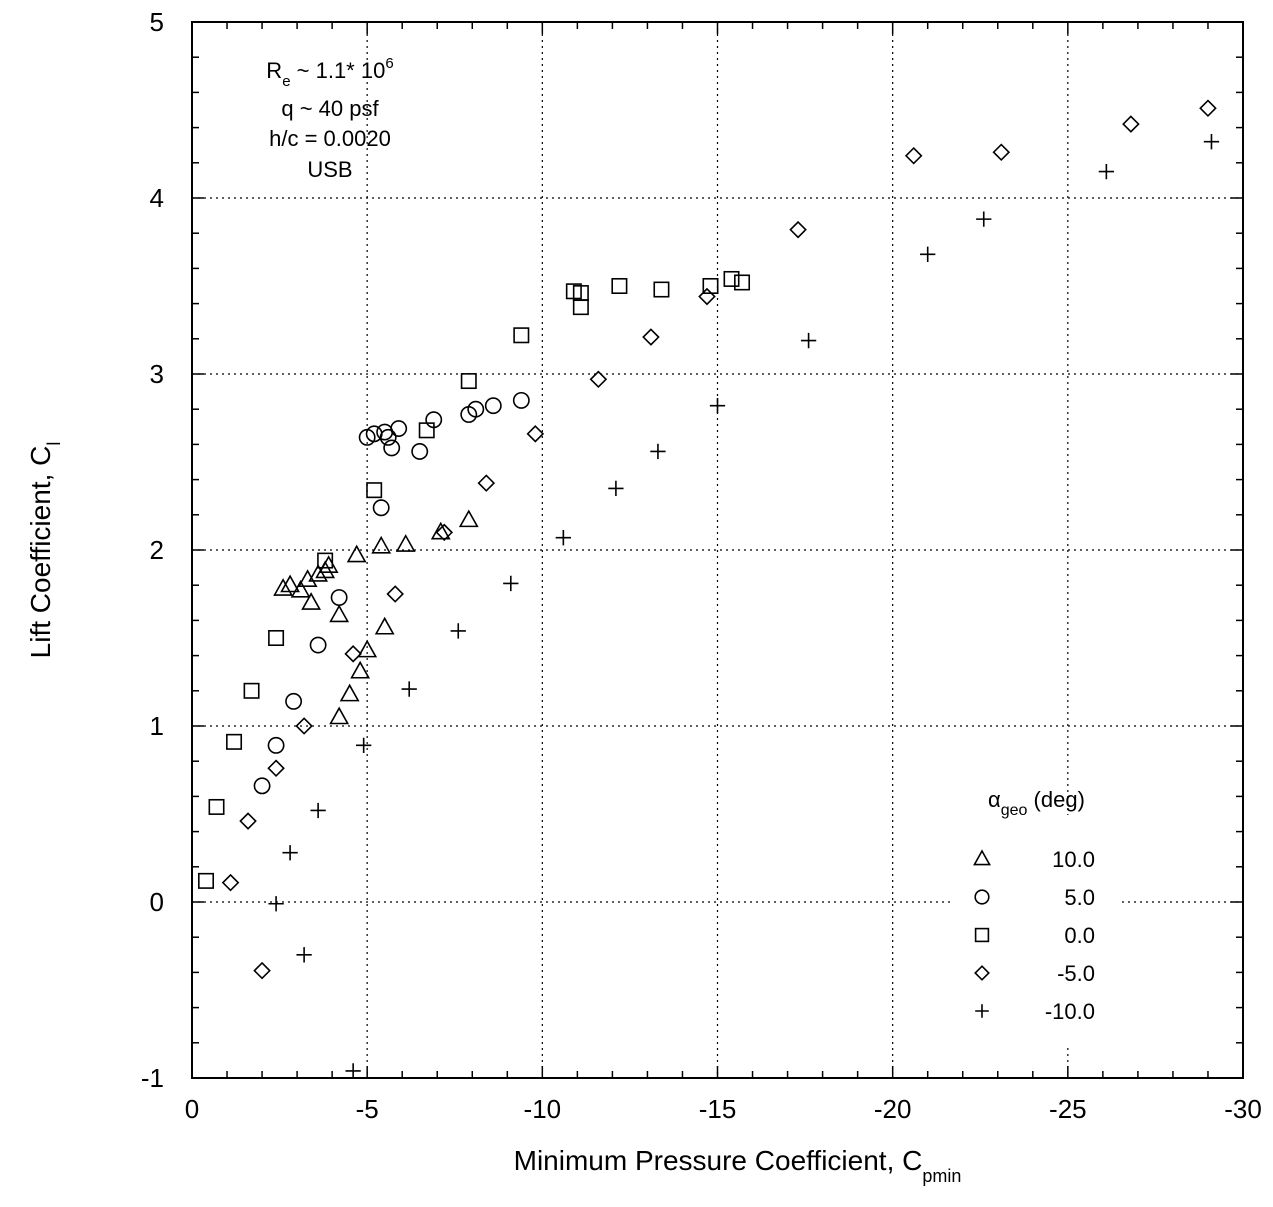  Describe the element at coordinates (1055, 799) in the screenshot. I see `legend-title-units: (deg)` at that location.